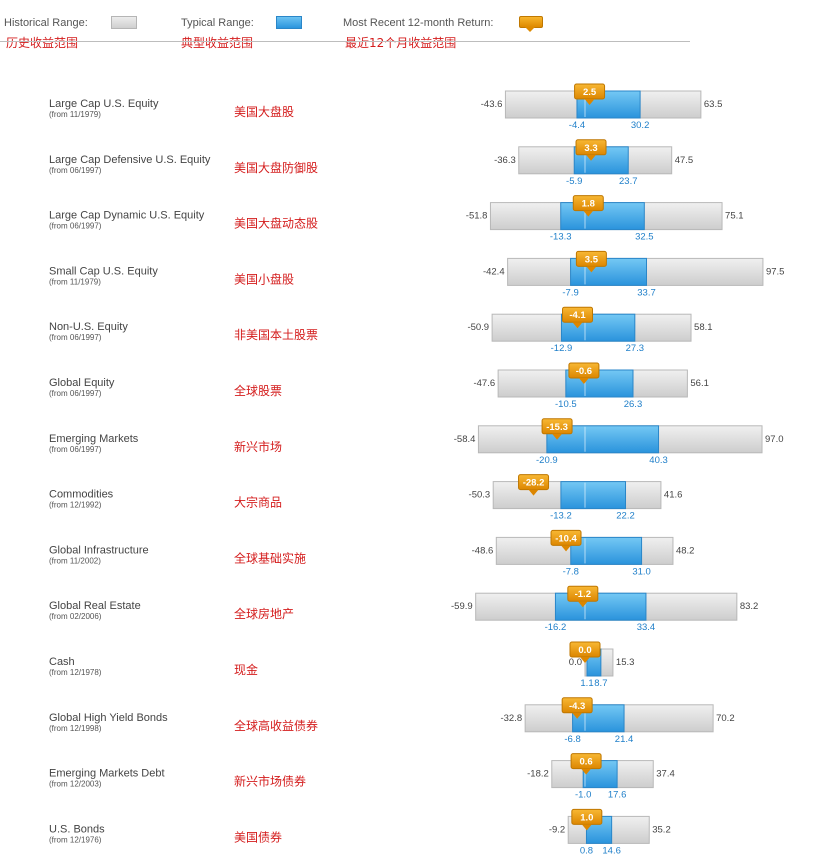 The height and width of the screenshot is (866, 819). What do you see at coordinates (107, 774) in the screenshot?
I see `asset-name: Emerging Markets Debt` at bounding box center [107, 774].